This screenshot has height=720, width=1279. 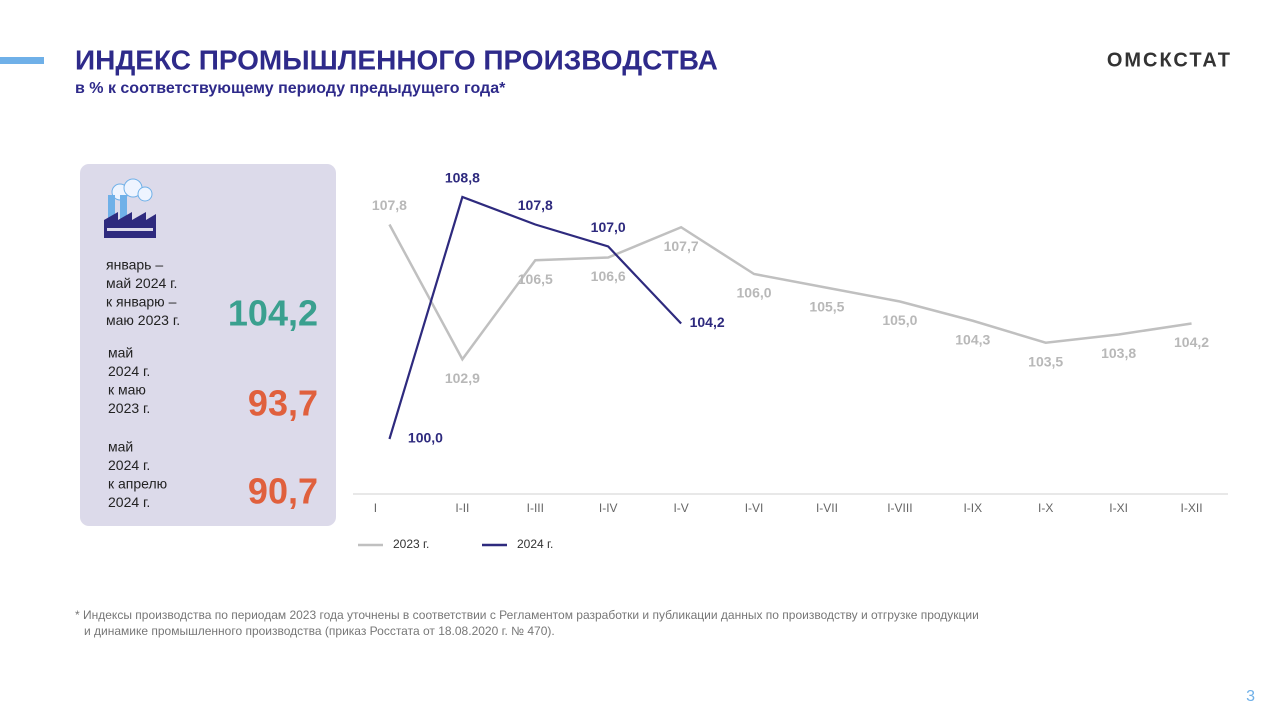 I want to click on x-tick-label: I-V, so click(x=680, y=508).